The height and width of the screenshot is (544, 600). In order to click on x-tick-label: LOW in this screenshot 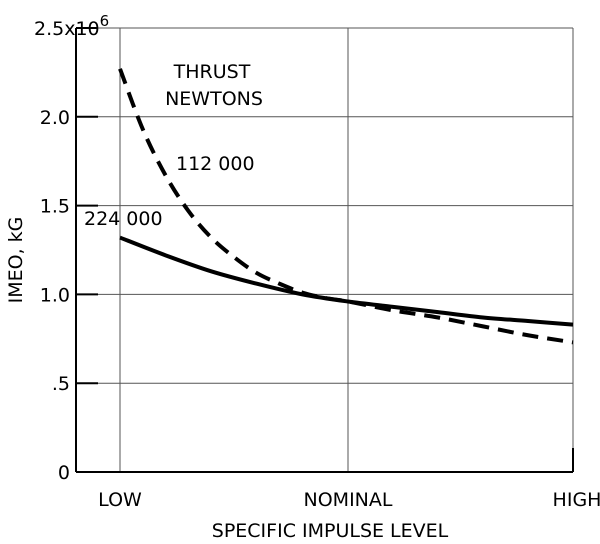, I will do `click(120, 500)`.